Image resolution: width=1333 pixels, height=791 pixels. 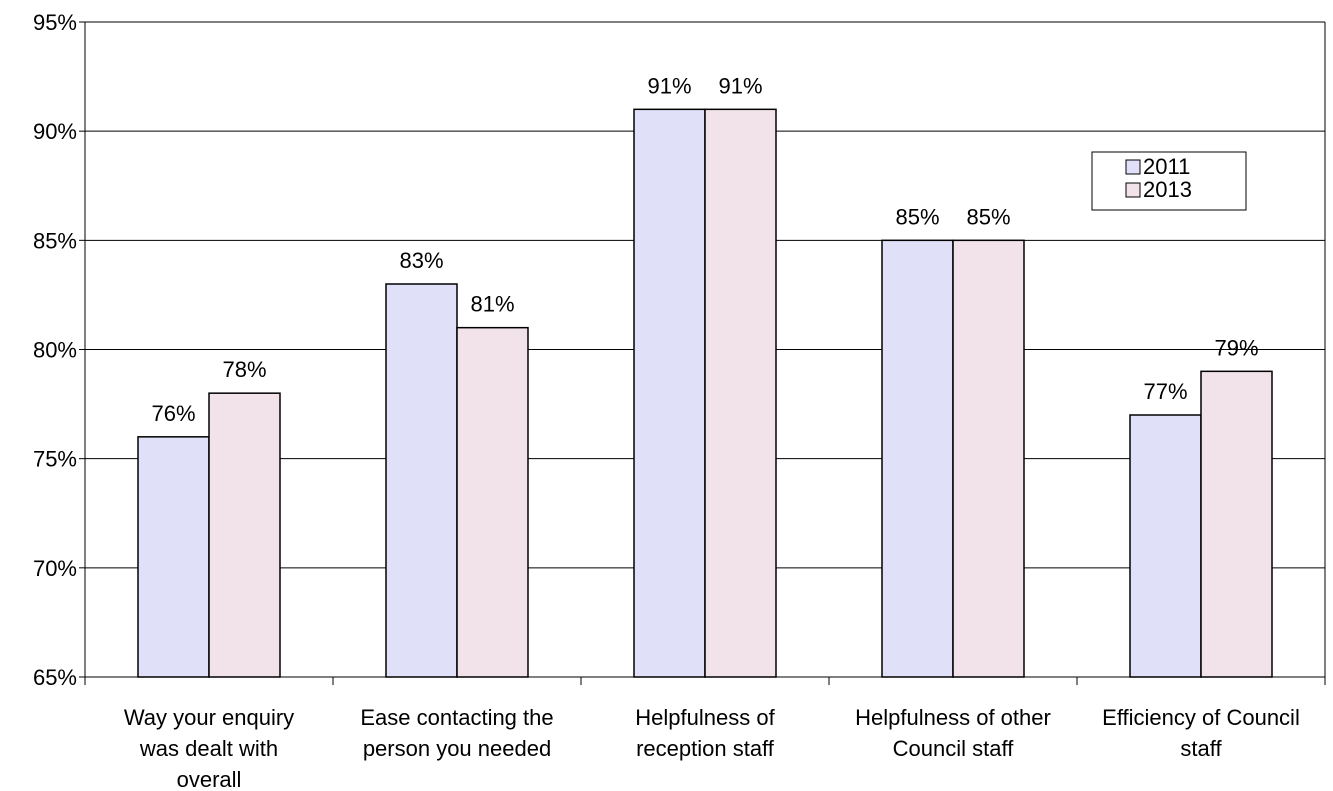 I want to click on x-category-label: Helpfulness of reception staff, so click(x=705, y=733).